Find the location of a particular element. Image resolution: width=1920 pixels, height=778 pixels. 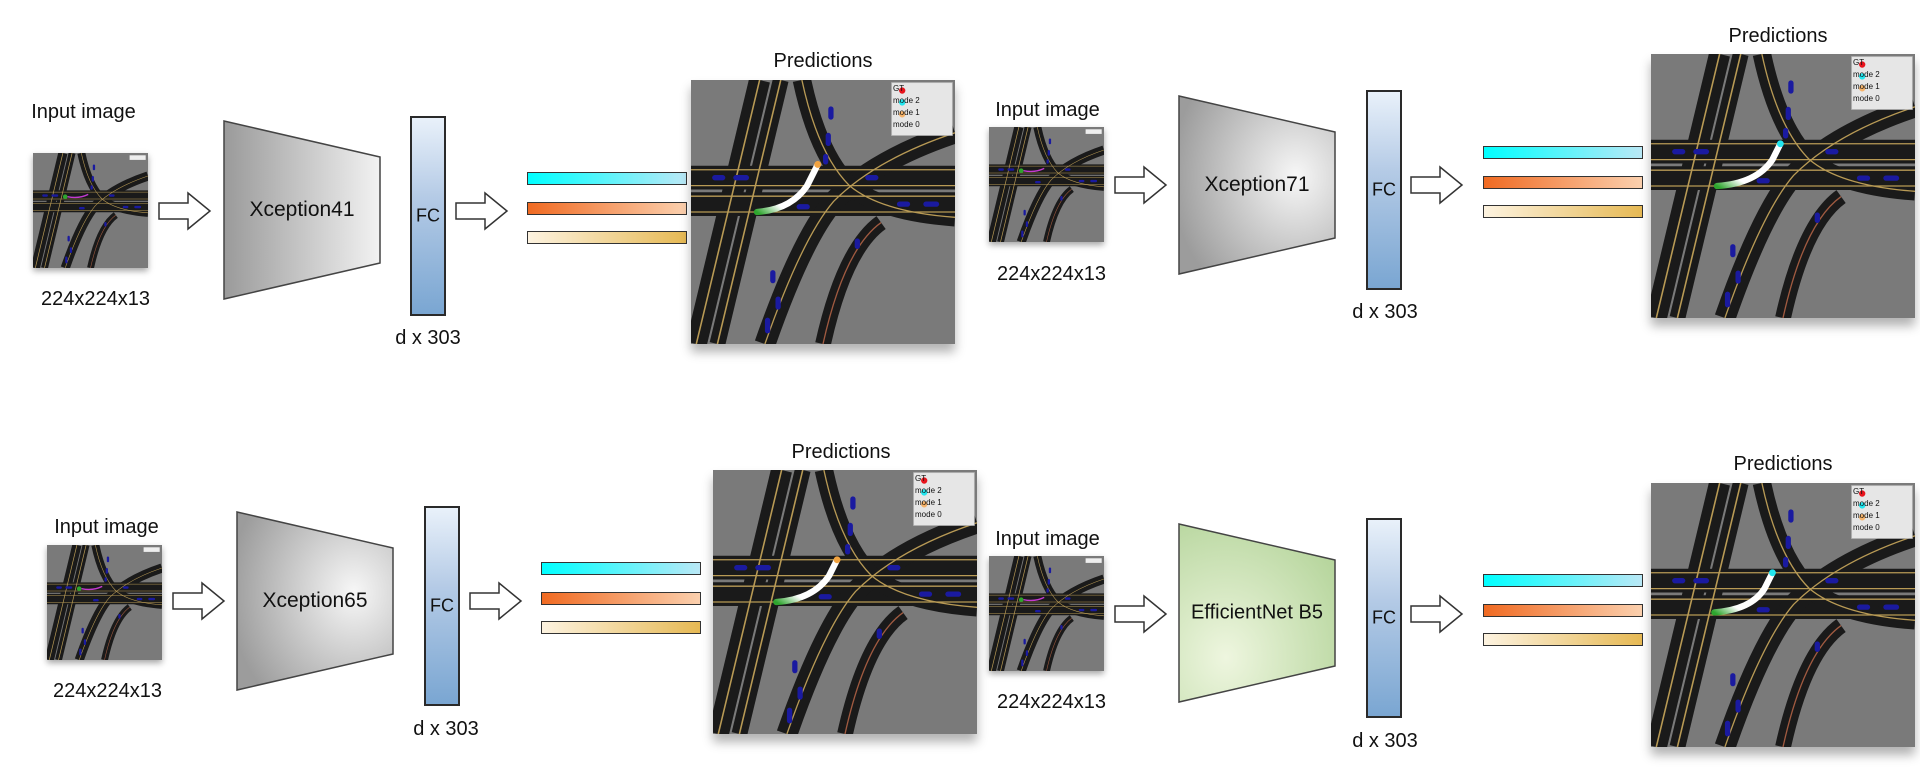

backbone-name: Xception41 is located at coordinates (302, 209).